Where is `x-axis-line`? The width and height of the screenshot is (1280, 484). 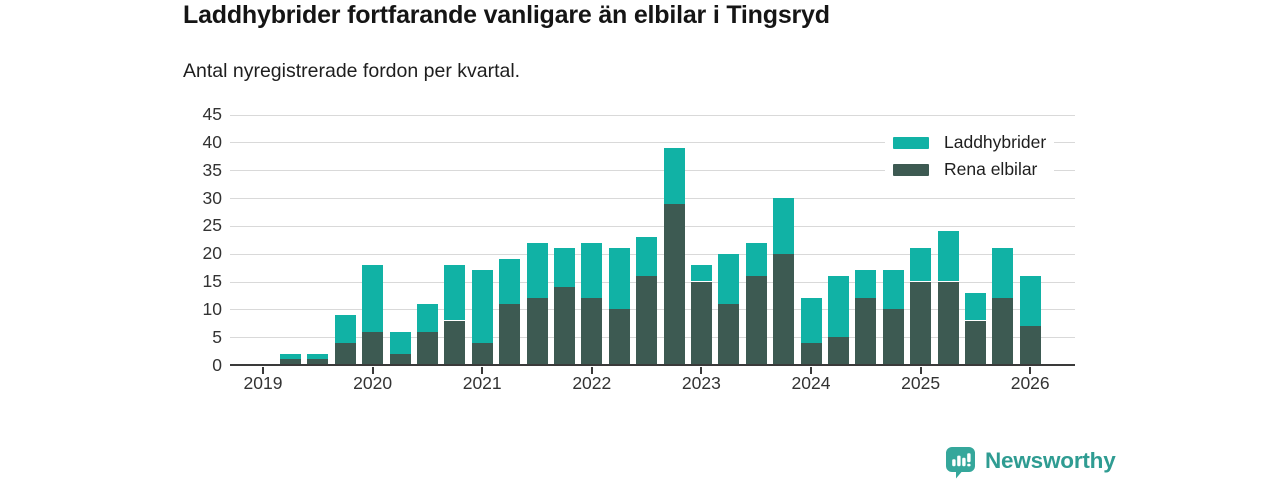
x-axis-line is located at coordinates (652, 365).